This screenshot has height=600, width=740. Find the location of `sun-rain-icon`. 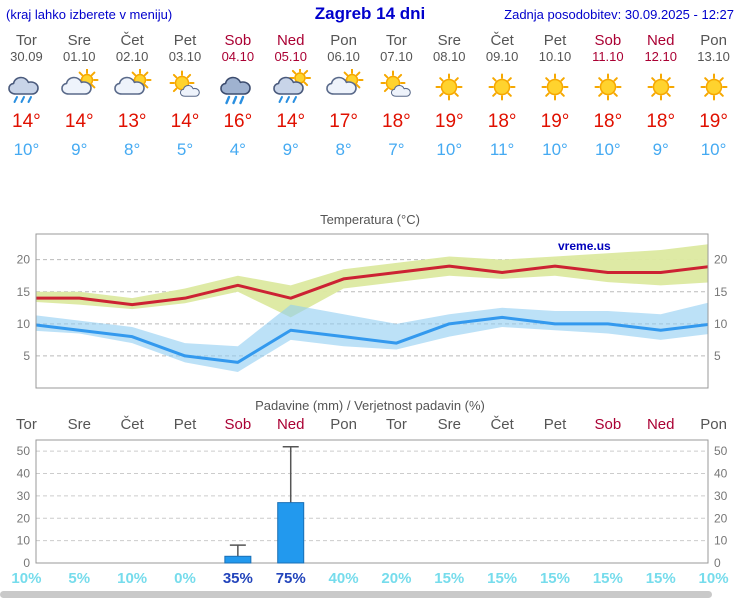

sun-rain-icon is located at coordinates (290, 87).